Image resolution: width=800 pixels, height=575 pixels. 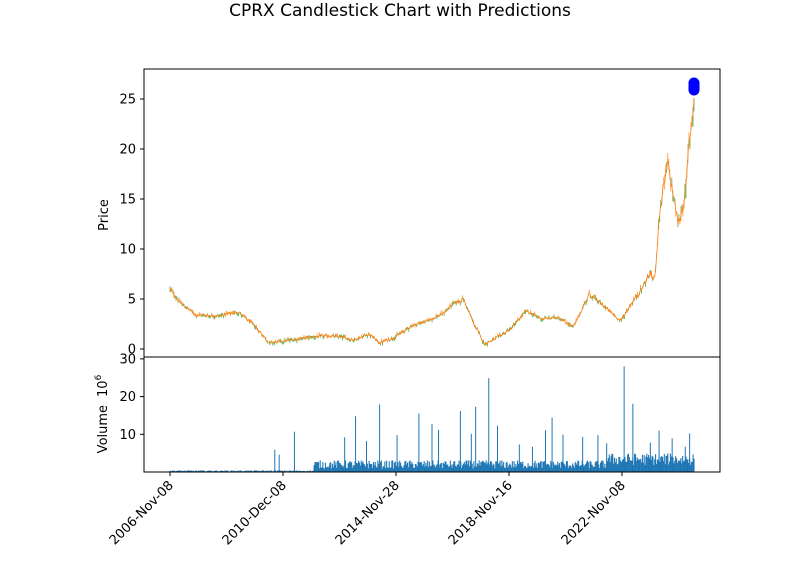 I want to click on price-predictions, so click(x=694, y=86).